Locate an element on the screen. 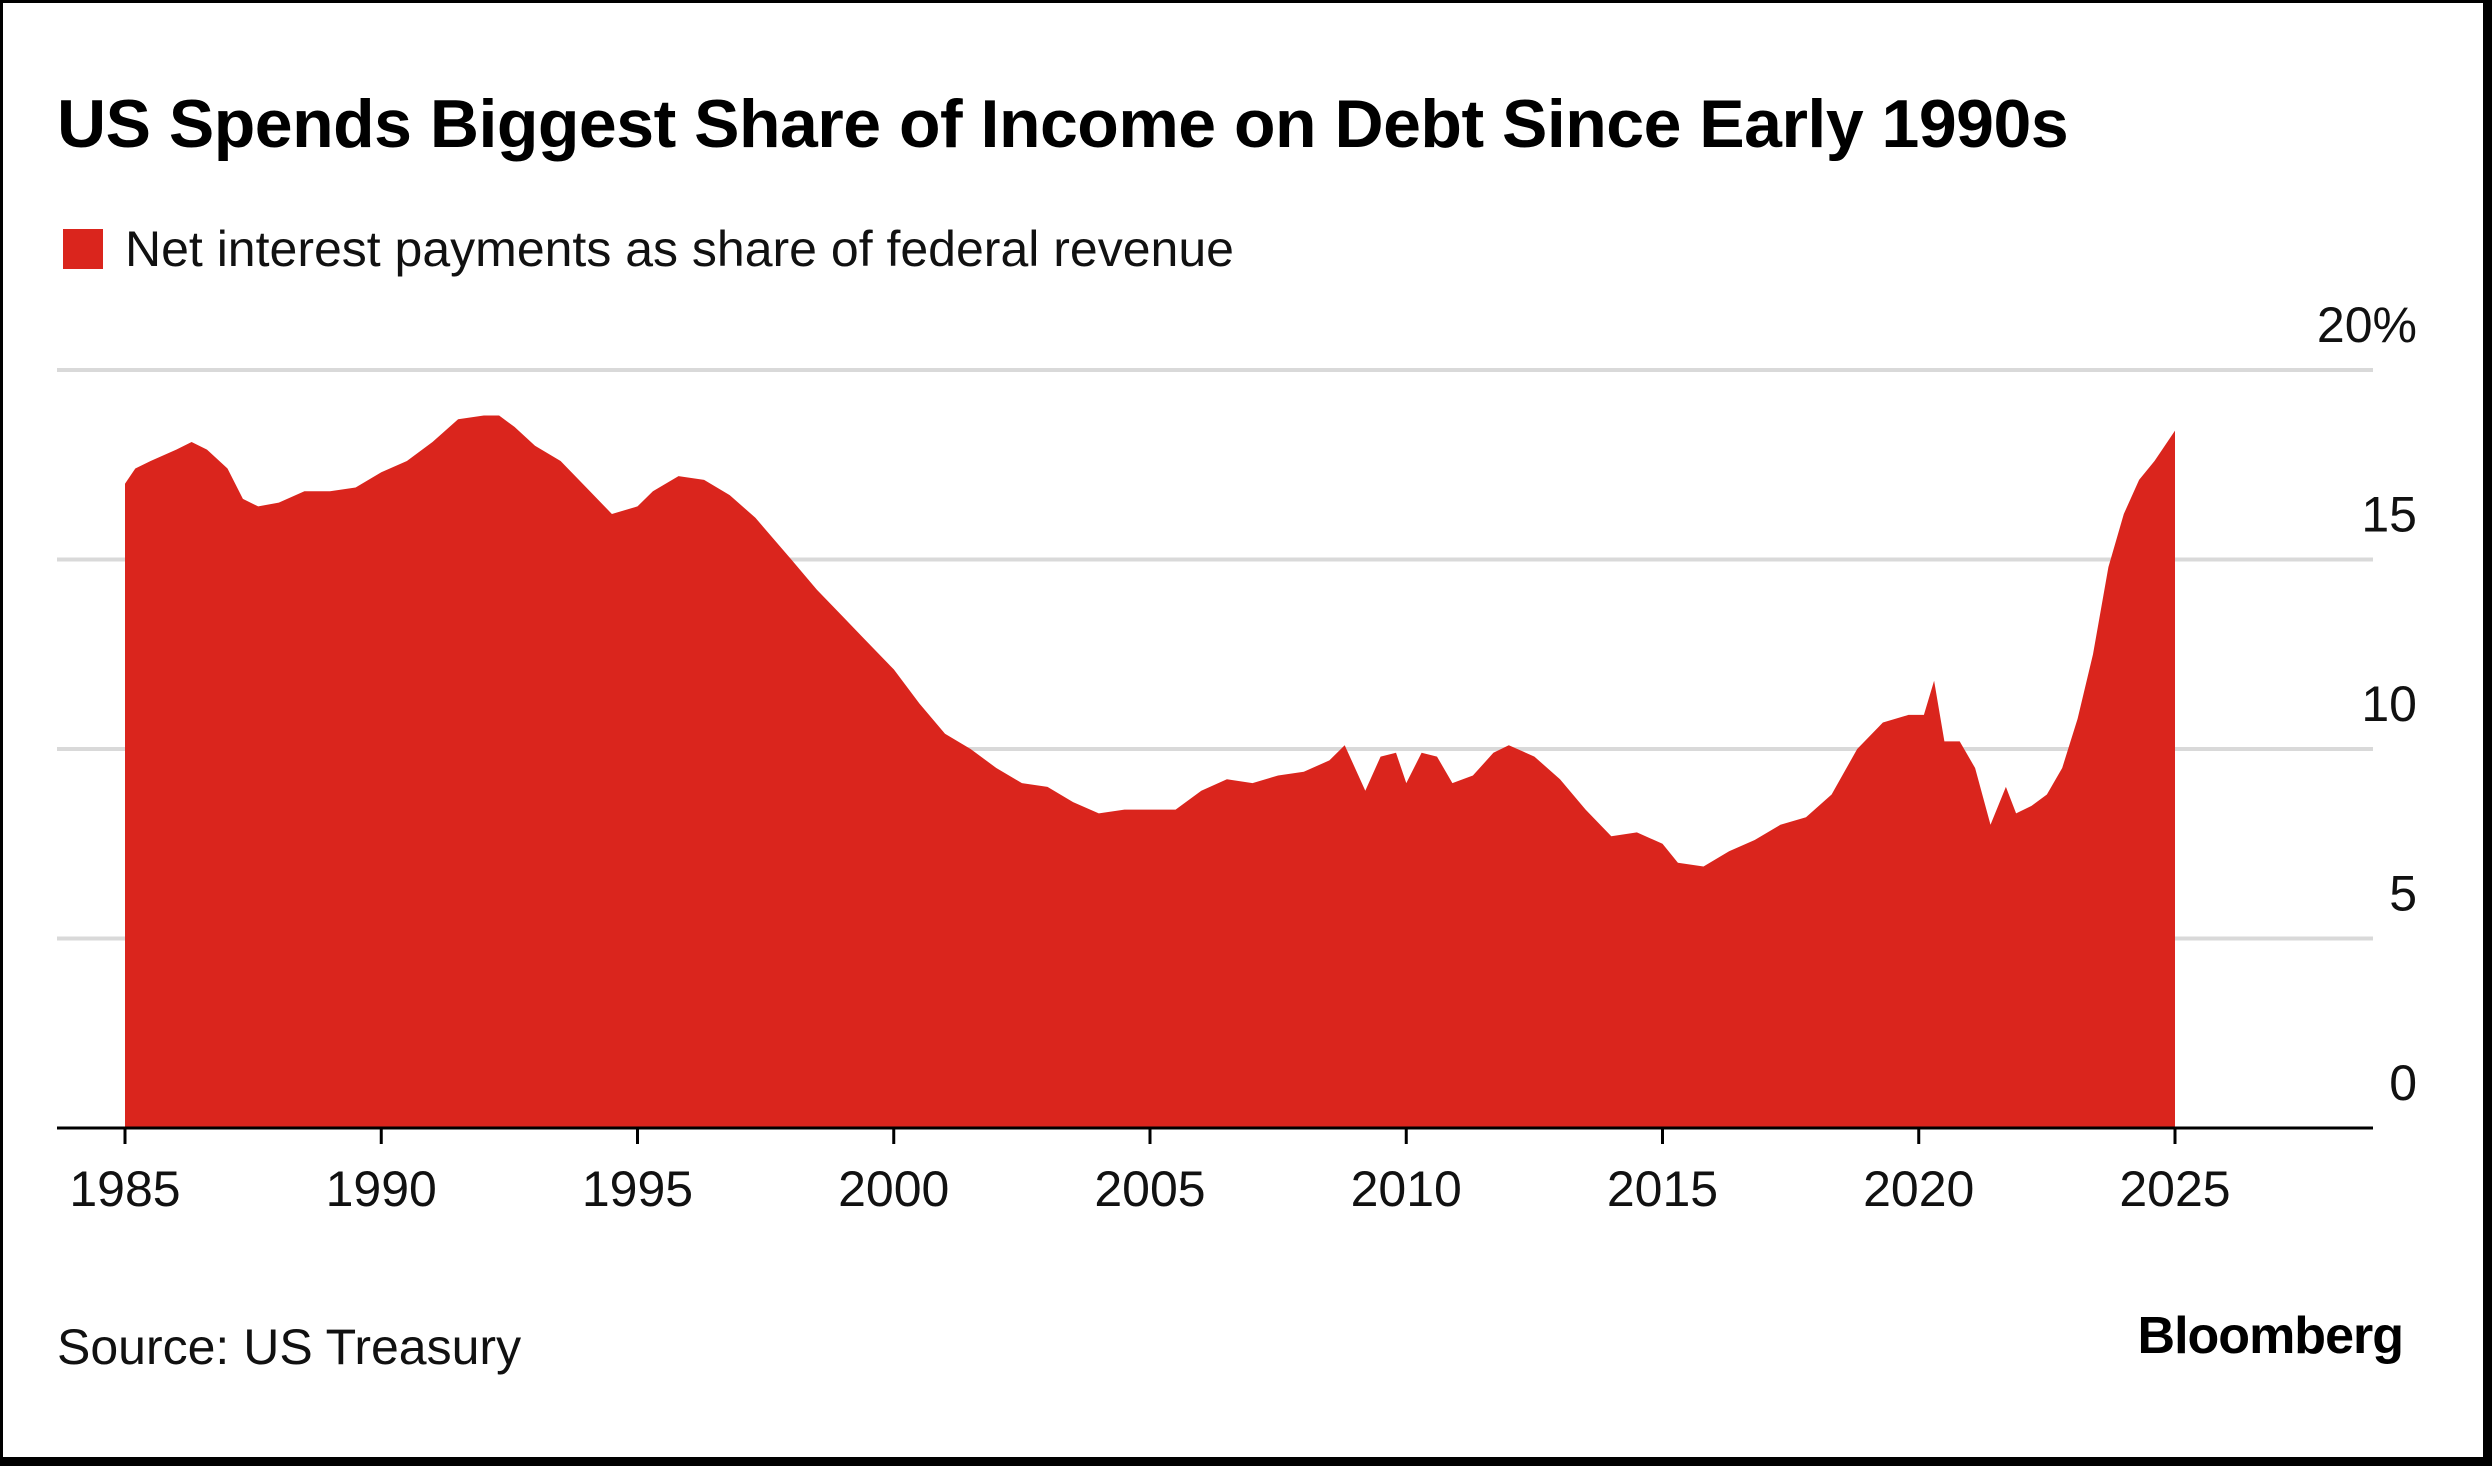 Image resolution: width=2492 pixels, height=1466 pixels. x-tick-label-2025: 2025 is located at coordinates (2174, 1189).